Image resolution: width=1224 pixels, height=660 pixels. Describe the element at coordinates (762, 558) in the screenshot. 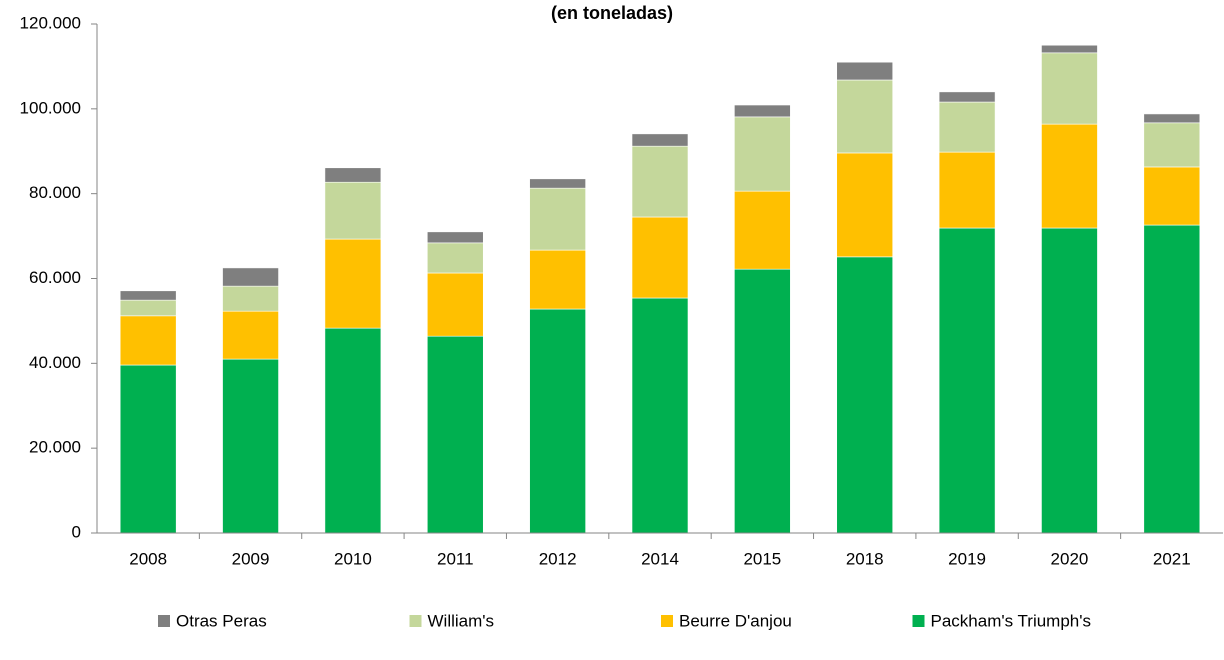

I see `x-tick-label: 2015` at that location.